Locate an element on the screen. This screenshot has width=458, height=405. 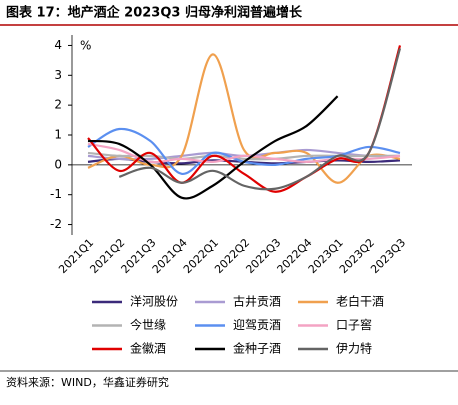
legend-label: 口子窖 is located at coordinates (354, 324).